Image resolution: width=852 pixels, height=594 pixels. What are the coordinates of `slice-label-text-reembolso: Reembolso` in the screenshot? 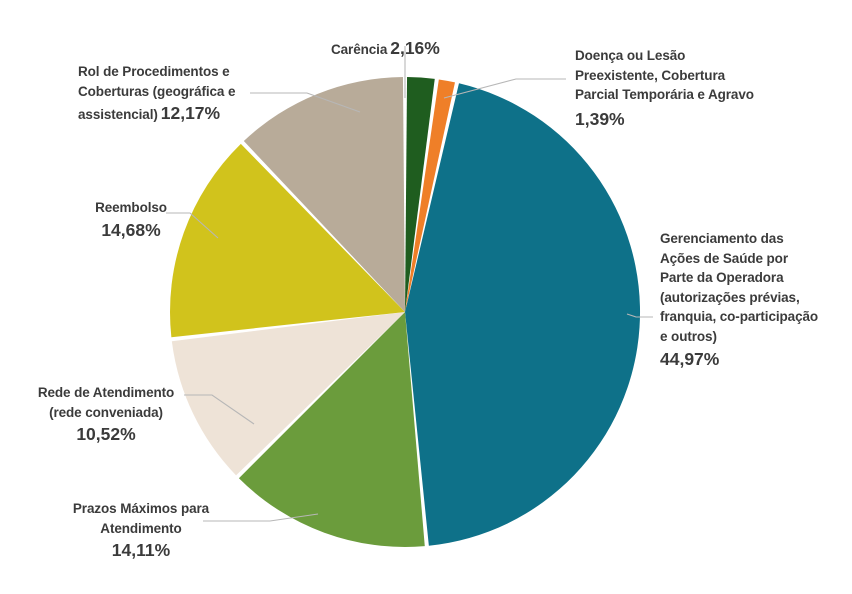 It's located at (131, 207).